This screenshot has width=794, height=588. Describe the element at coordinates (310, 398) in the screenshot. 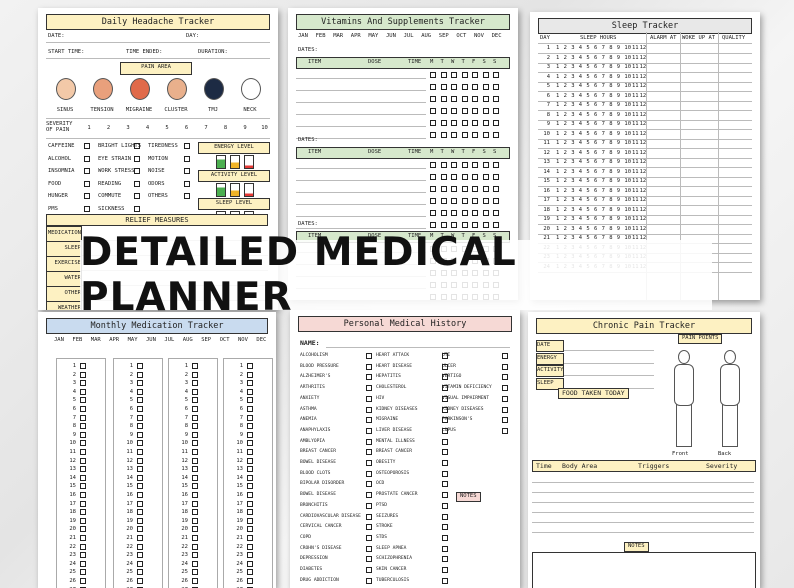

I see `condition: Anxiety` at that location.